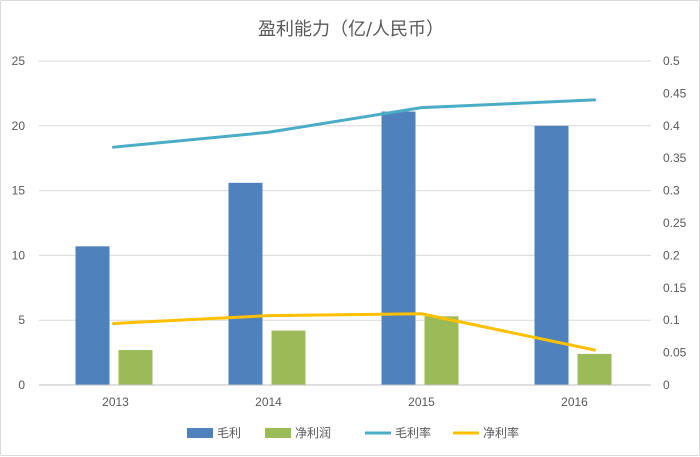  Describe the element at coordinates (671, 126) in the screenshot. I see `y-right-tick-label: 0.4` at that location.